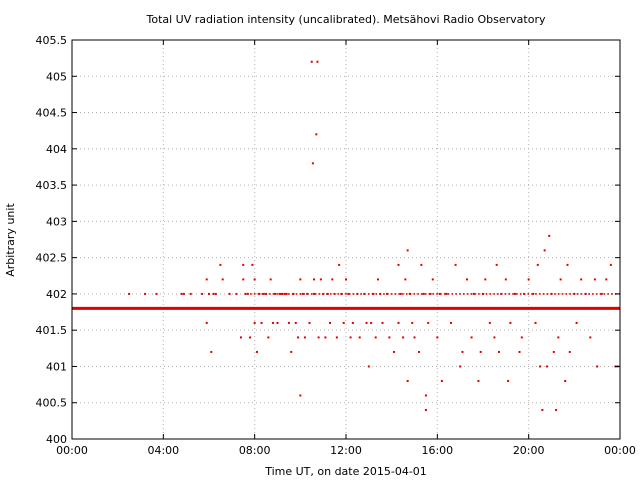 This screenshot has width=640, height=480. I want to click on y-tick-label: 403.5, so click(52, 185).